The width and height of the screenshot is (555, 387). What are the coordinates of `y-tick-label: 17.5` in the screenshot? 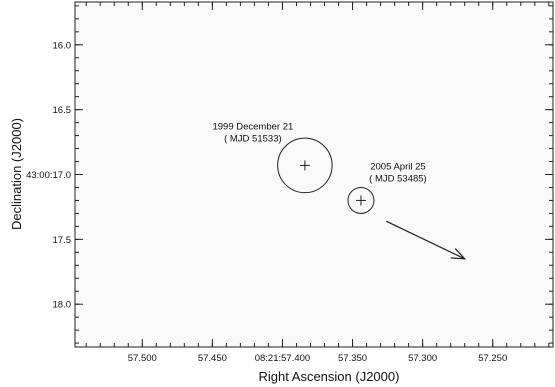 It's located at (62, 240).